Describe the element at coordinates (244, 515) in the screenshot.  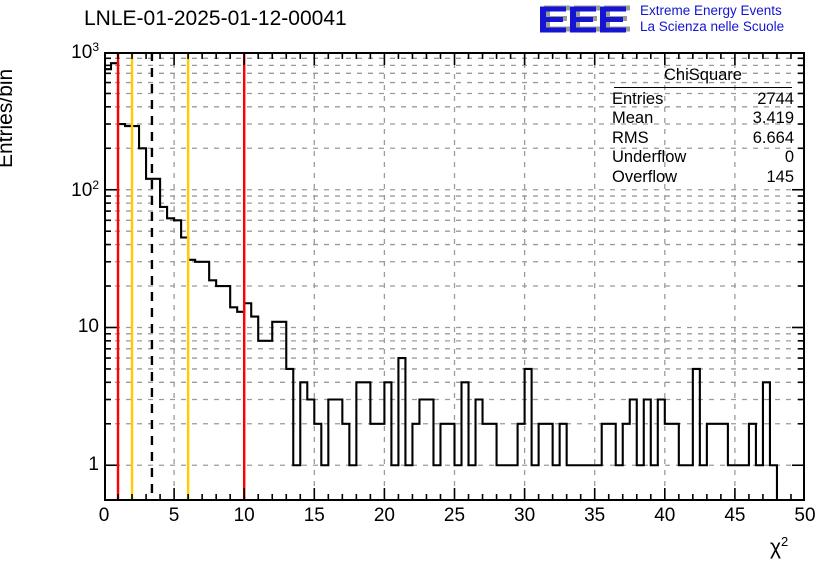
I see `x-tick-label: 10` at that location.